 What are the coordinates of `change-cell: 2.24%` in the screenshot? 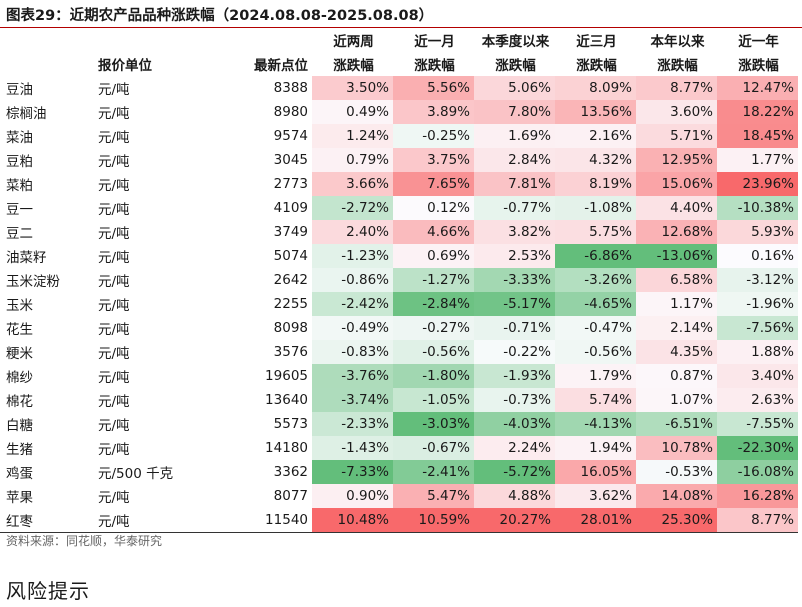 It's located at (514, 448).